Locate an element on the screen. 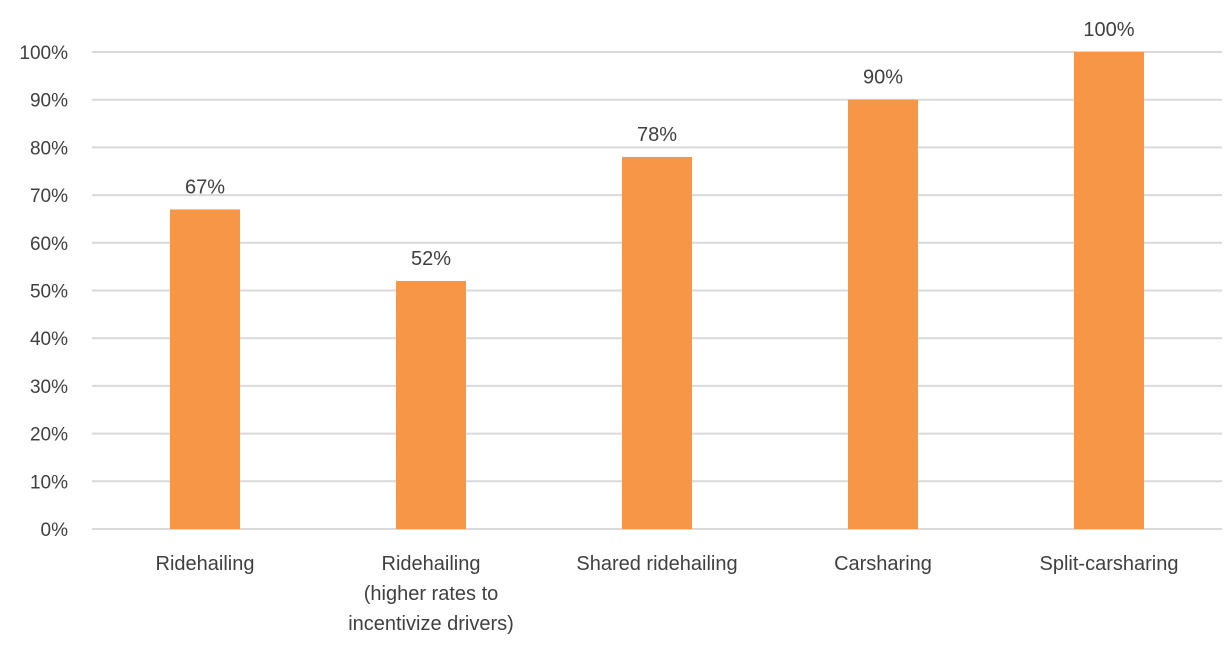 Image resolution: width=1227 pixels, height=645 pixels. y-tick-label: 70% is located at coordinates (49, 196).